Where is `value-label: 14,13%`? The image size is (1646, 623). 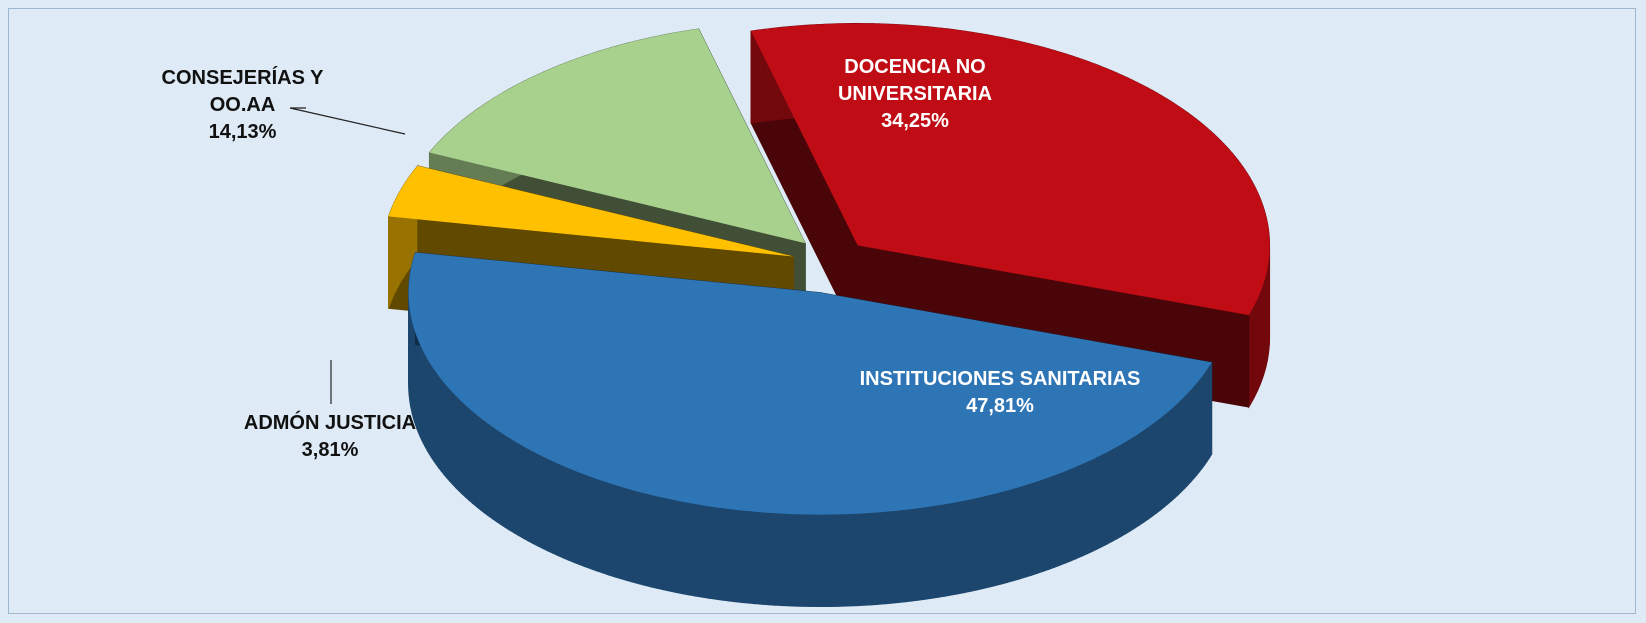
value-label: 14,13% is located at coordinates (242, 132).